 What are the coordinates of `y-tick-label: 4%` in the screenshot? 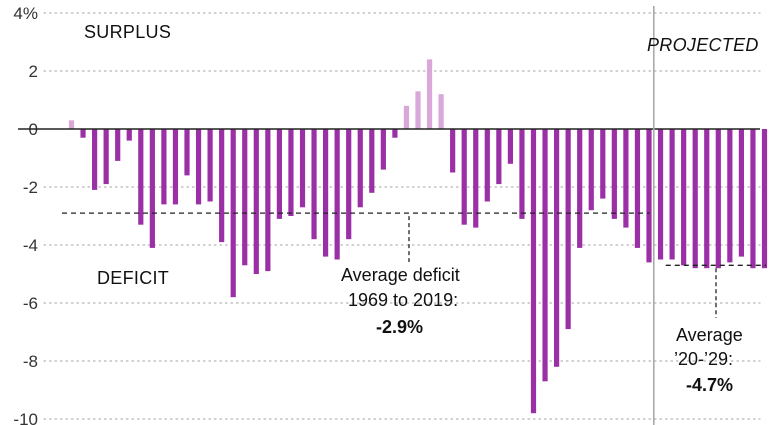 It's located at (25, 13).